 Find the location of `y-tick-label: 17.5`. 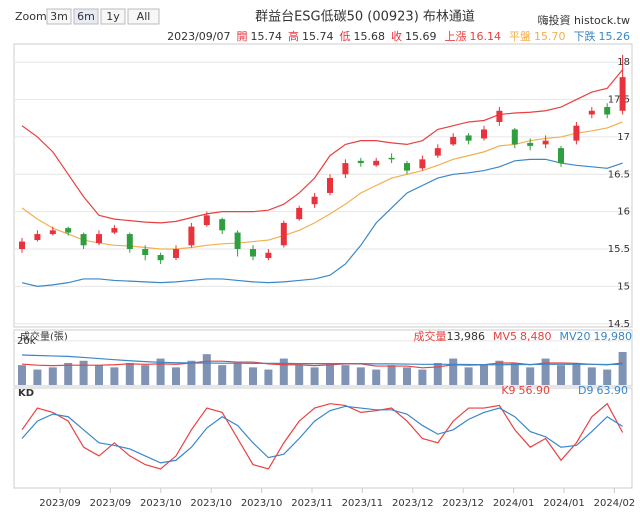

y-tick-label: 17.5 is located at coordinates (619, 100).